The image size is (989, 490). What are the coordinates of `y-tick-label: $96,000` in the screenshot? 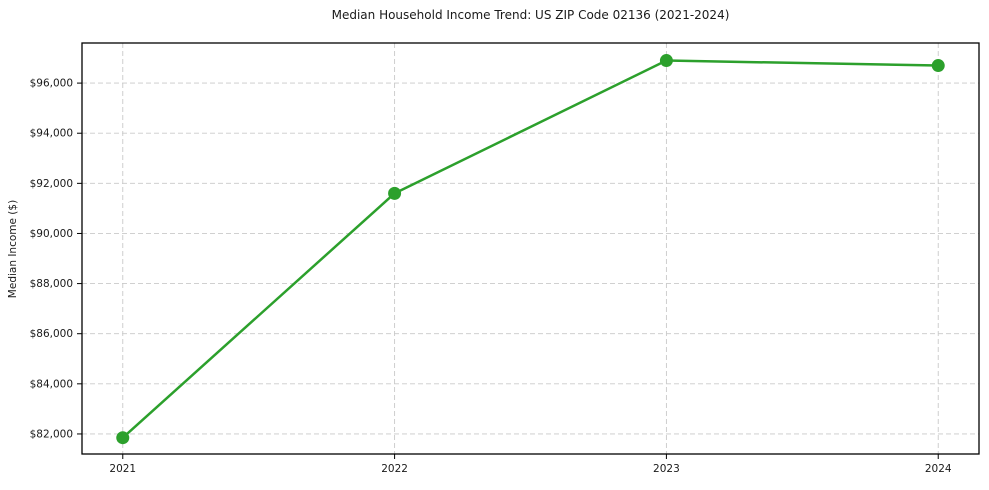 It's located at (51, 84).